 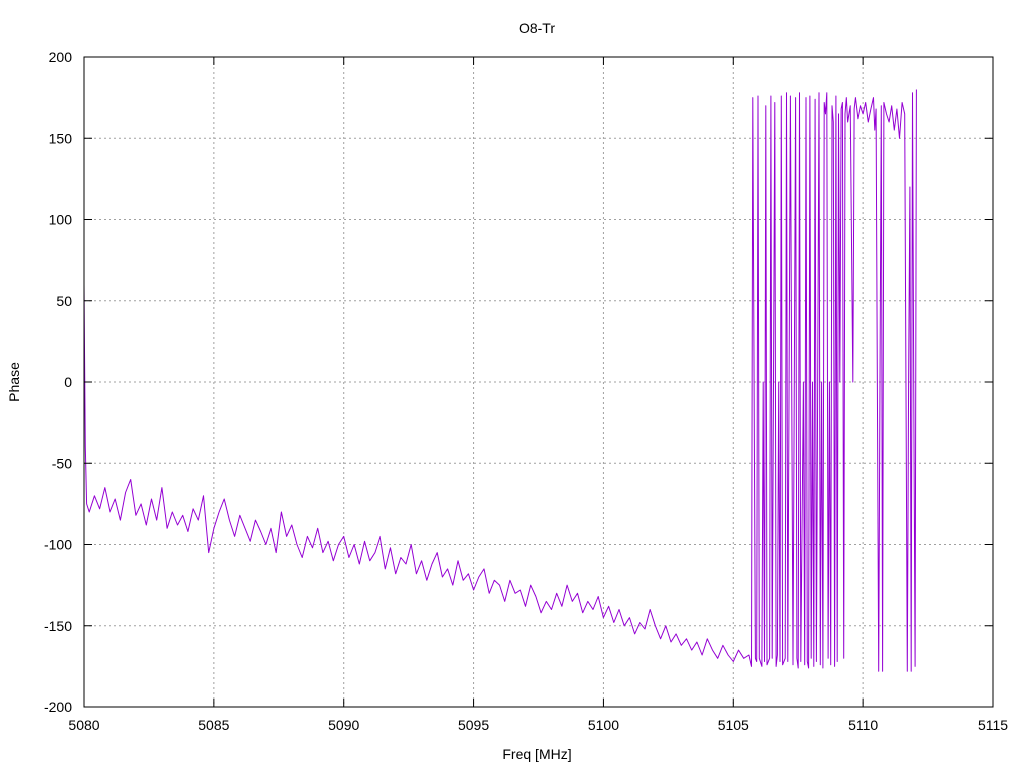 What do you see at coordinates (58, 545) in the screenshot?
I see `y-tick-label: -100` at bounding box center [58, 545].